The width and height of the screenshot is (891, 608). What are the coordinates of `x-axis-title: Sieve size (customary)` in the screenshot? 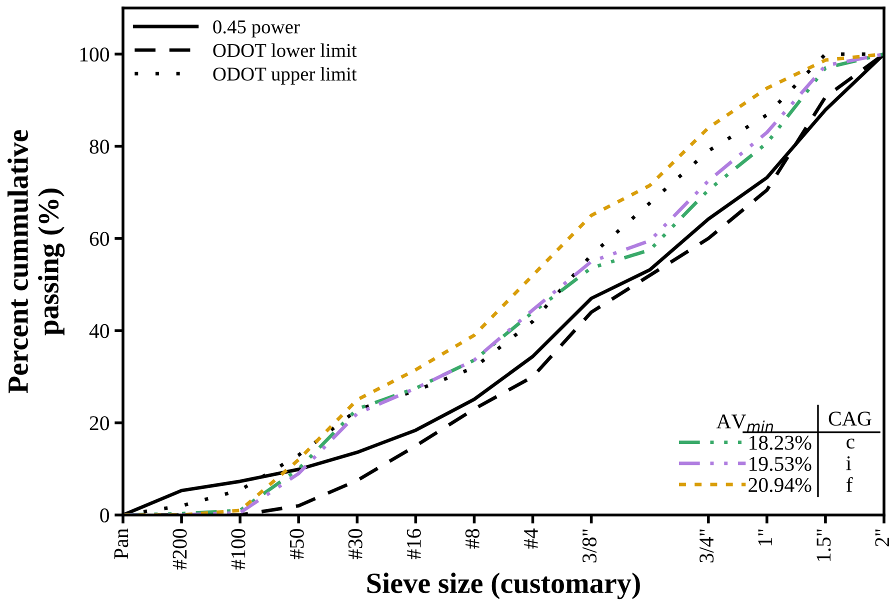 It's located at (503, 586).